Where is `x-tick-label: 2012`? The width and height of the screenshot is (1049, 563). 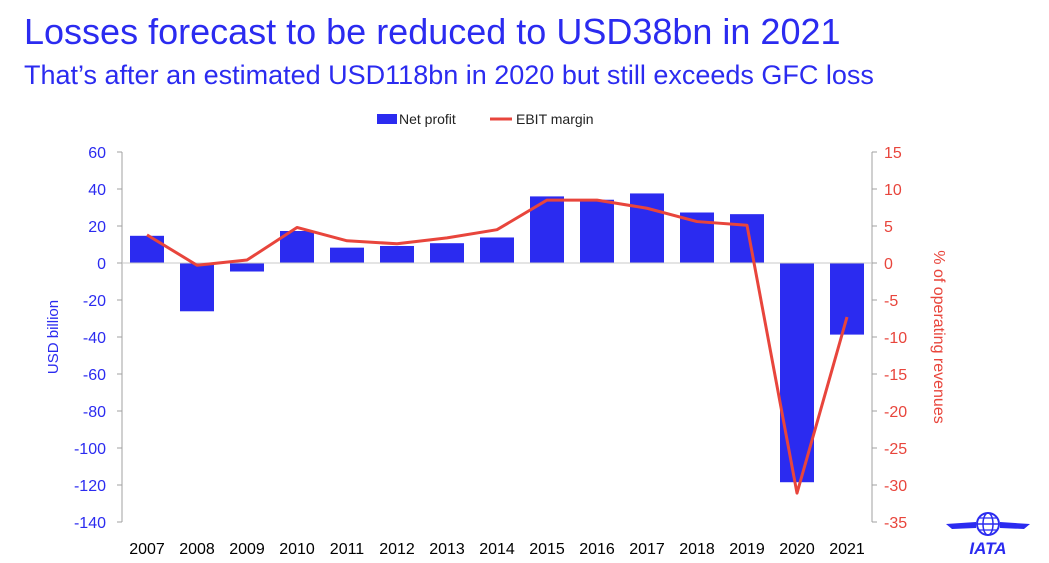 x-tick-label: 2012 is located at coordinates (397, 549).